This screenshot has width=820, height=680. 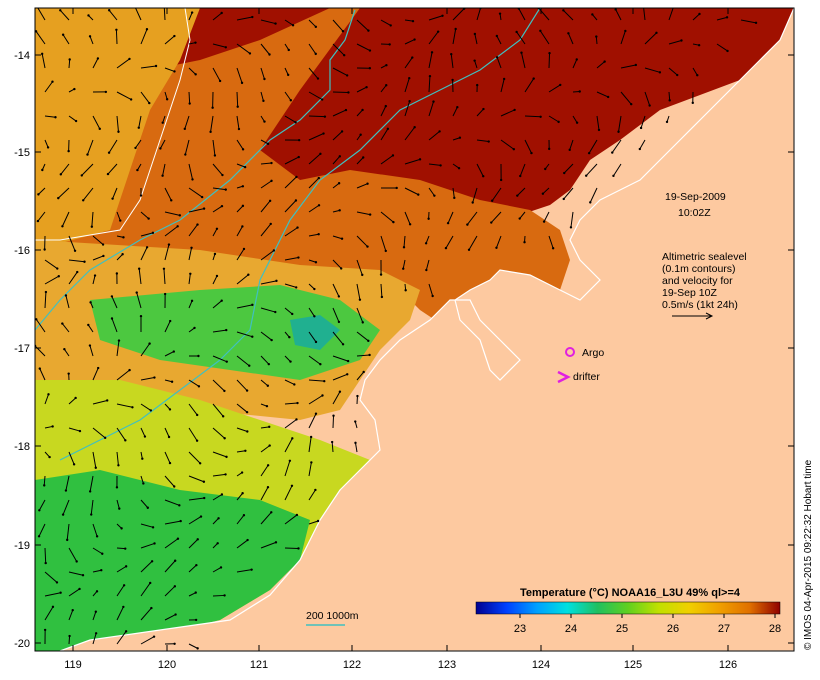 What do you see at coordinates (697, 281) in the screenshot?
I see `altimetry-note-line: and velocity for` at bounding box center [697, 281].